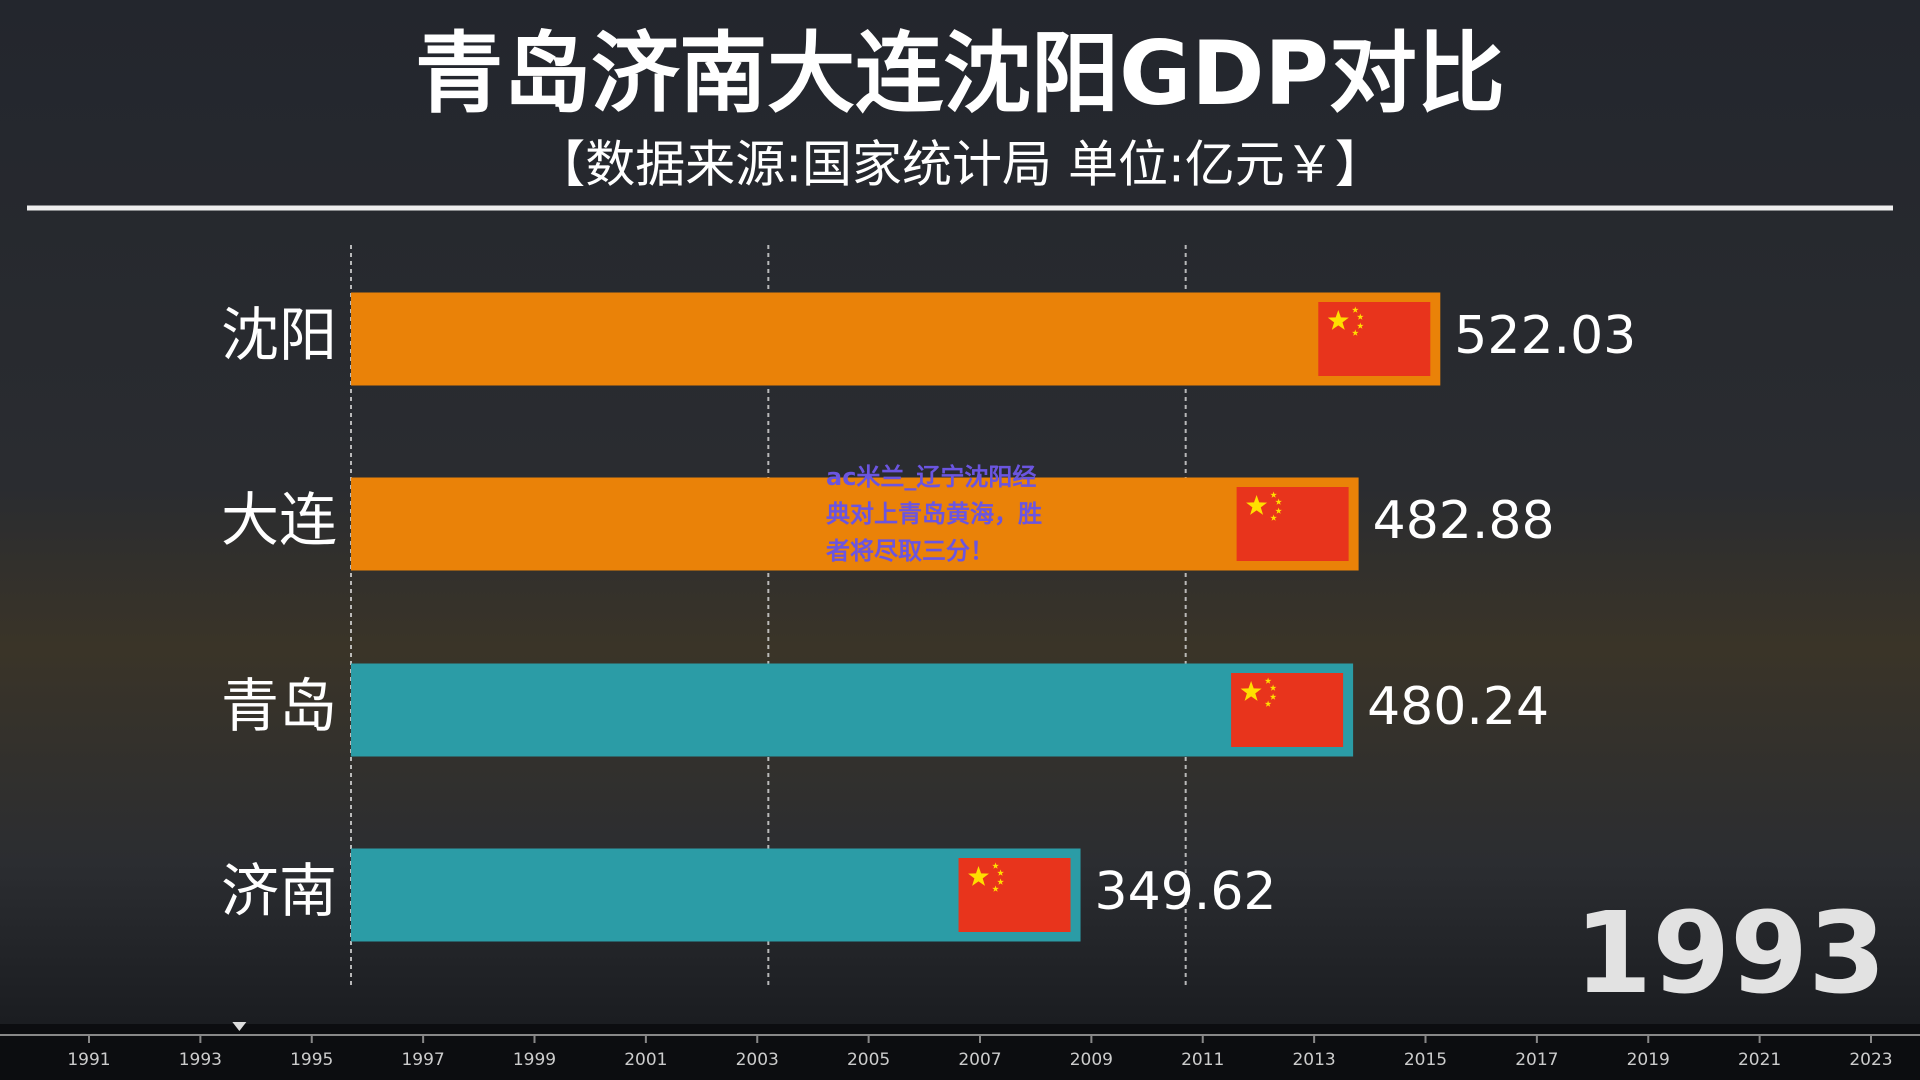 The image size is (1920, 1080). Describe the element at coordinates (1536, 1060) in the screenshot. I see `timeline-tick-label: 2017` at that location.